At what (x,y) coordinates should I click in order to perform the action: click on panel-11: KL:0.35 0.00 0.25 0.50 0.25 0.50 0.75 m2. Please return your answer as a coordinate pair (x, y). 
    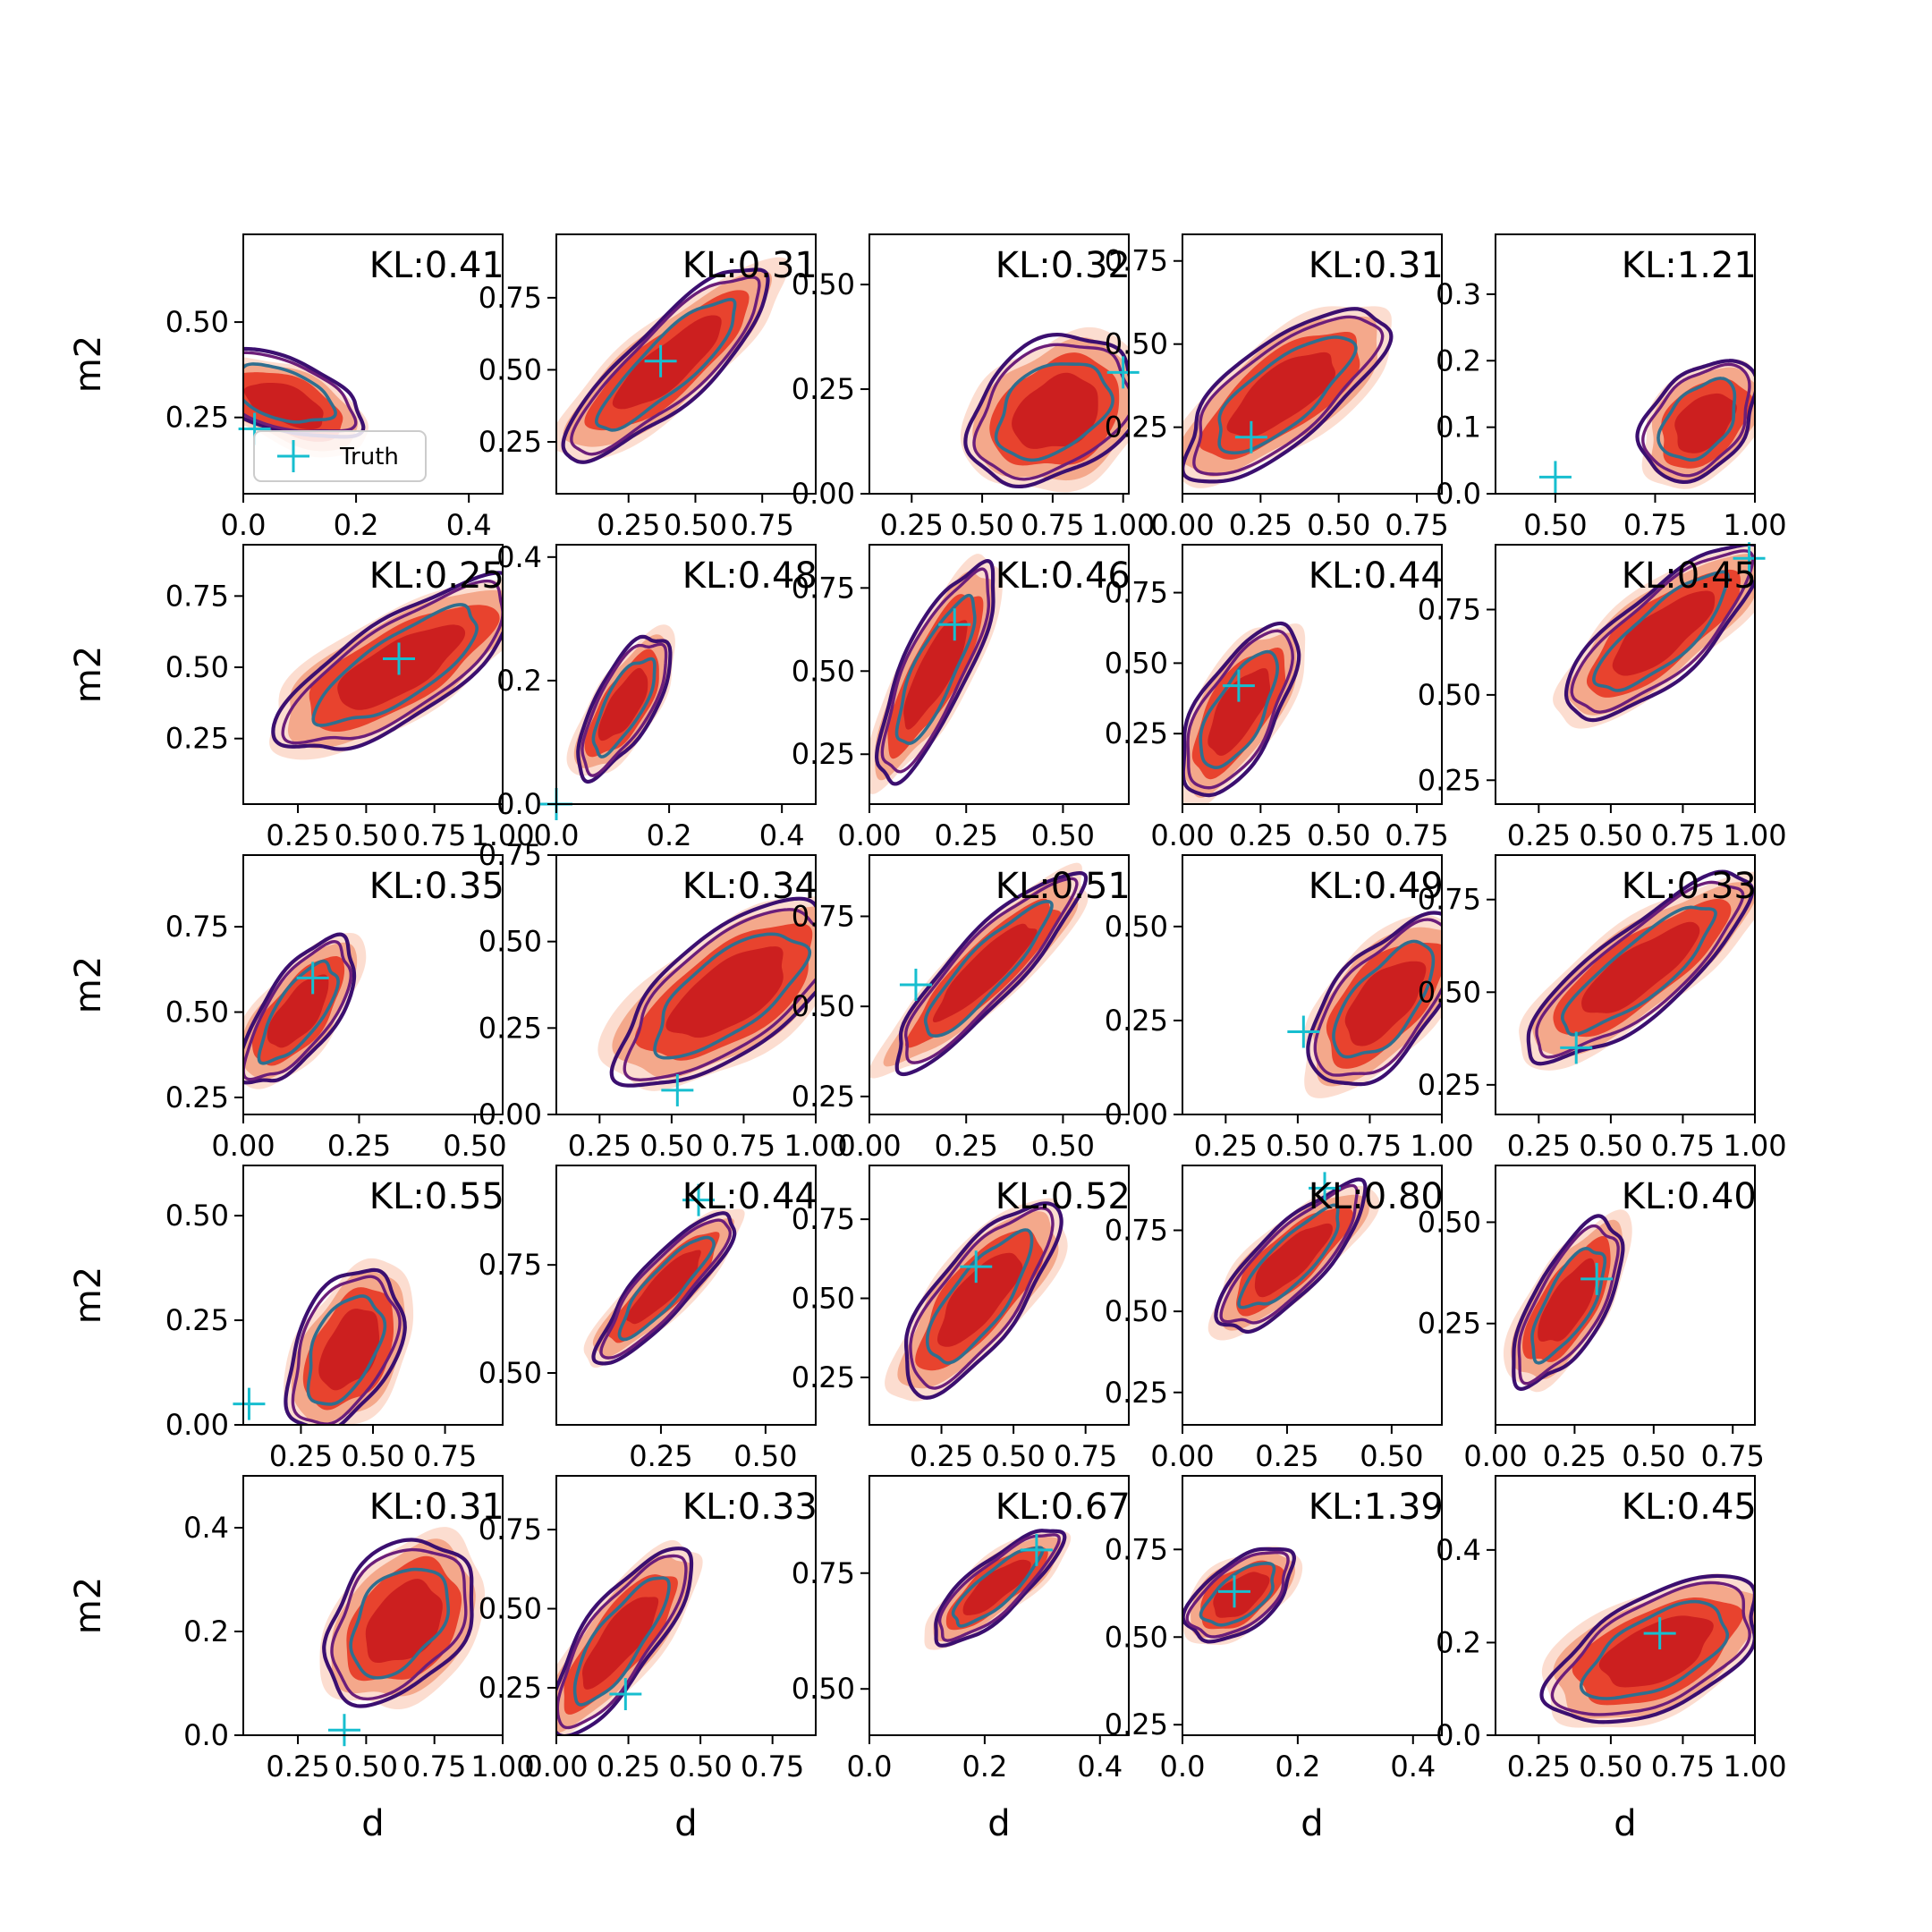
    Looking at the image, I should click on (287, 1008).